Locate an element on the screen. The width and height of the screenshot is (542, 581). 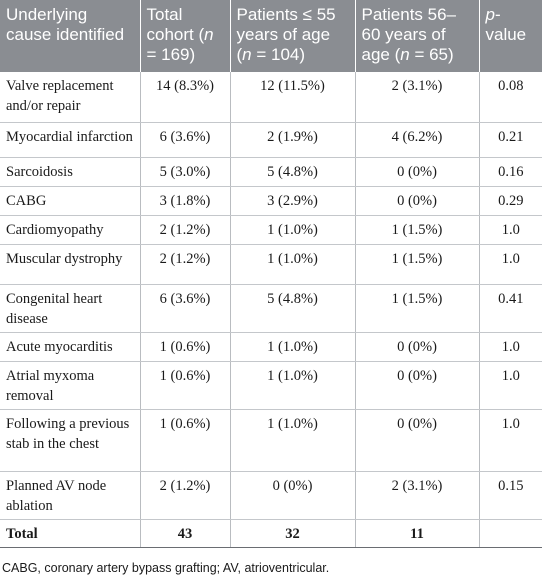
header-text-part: = 65) is located at coordinates (431, 54).